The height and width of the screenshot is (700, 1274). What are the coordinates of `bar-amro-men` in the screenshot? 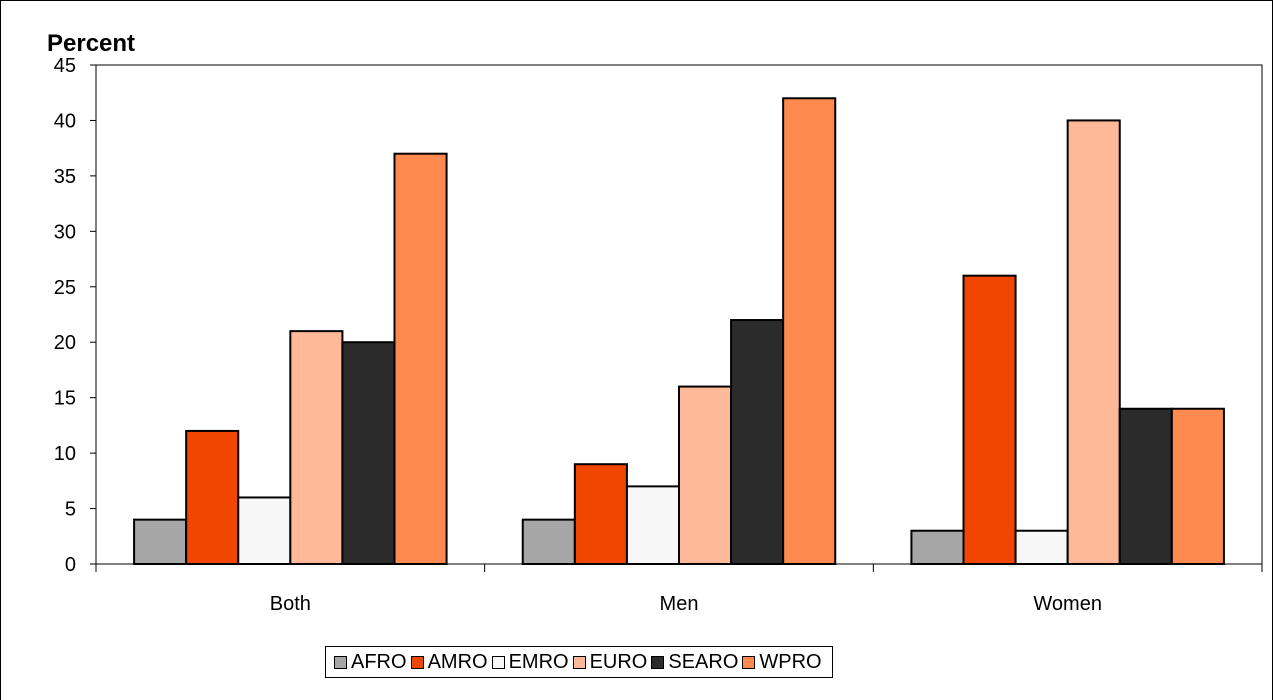 It's located at (600, 514).